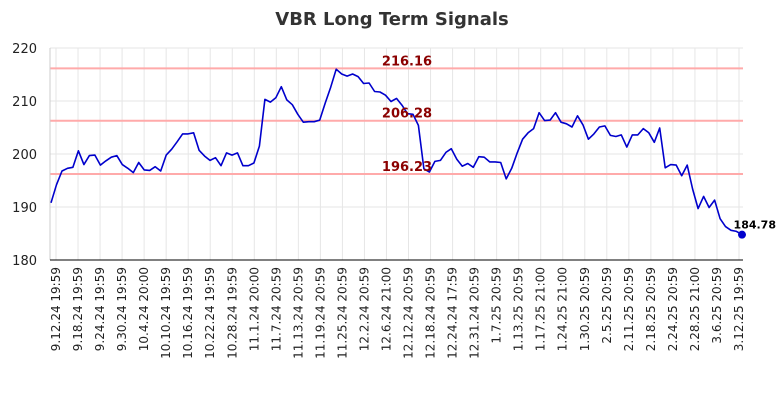  Describe the element at coordinates (24, 49) in the screenshot. I see `y-tick-label: 220` at that location.